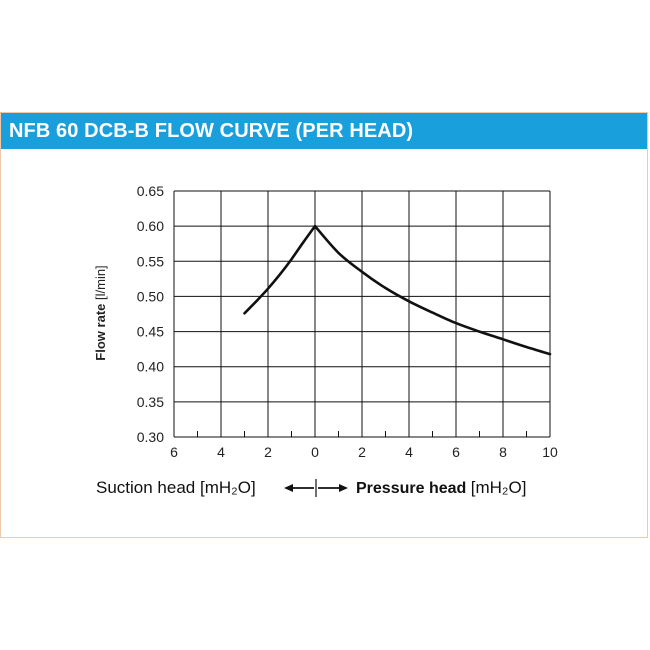 This screenshot has height=650, width=650. Describe the element at coordinates (280, 269) in the screenshot. I see `flow-curve-suction` at that location.